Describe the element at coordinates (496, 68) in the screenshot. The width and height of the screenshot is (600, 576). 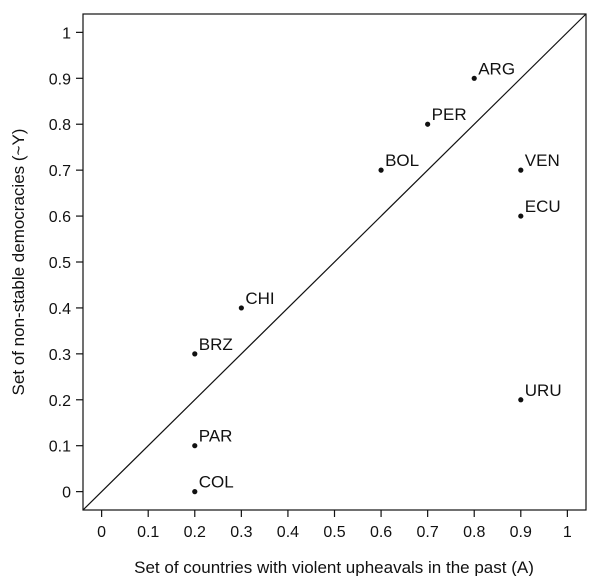
I see `data-label-arg: ARG` at that location.